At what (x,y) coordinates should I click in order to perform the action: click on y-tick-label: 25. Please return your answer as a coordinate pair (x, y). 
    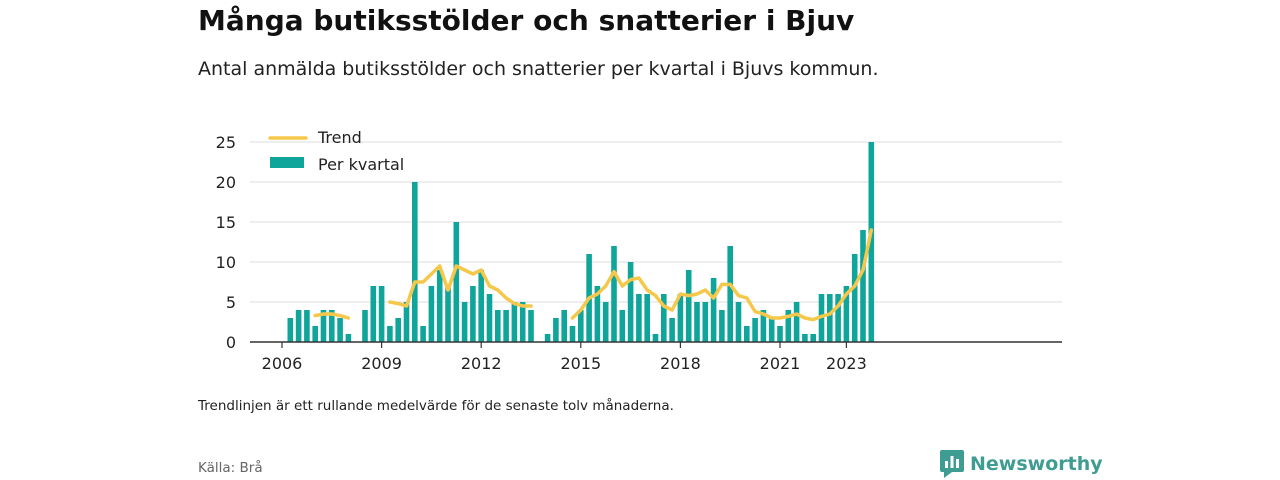
    Looking at the image, I should click on (226, 142).